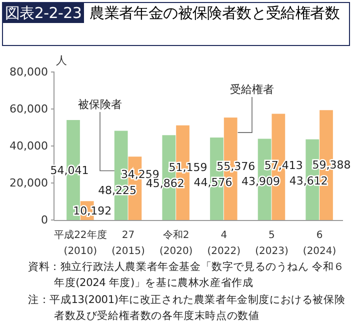  I want to click on y-tick-label: 40,000, so click(29, 146).